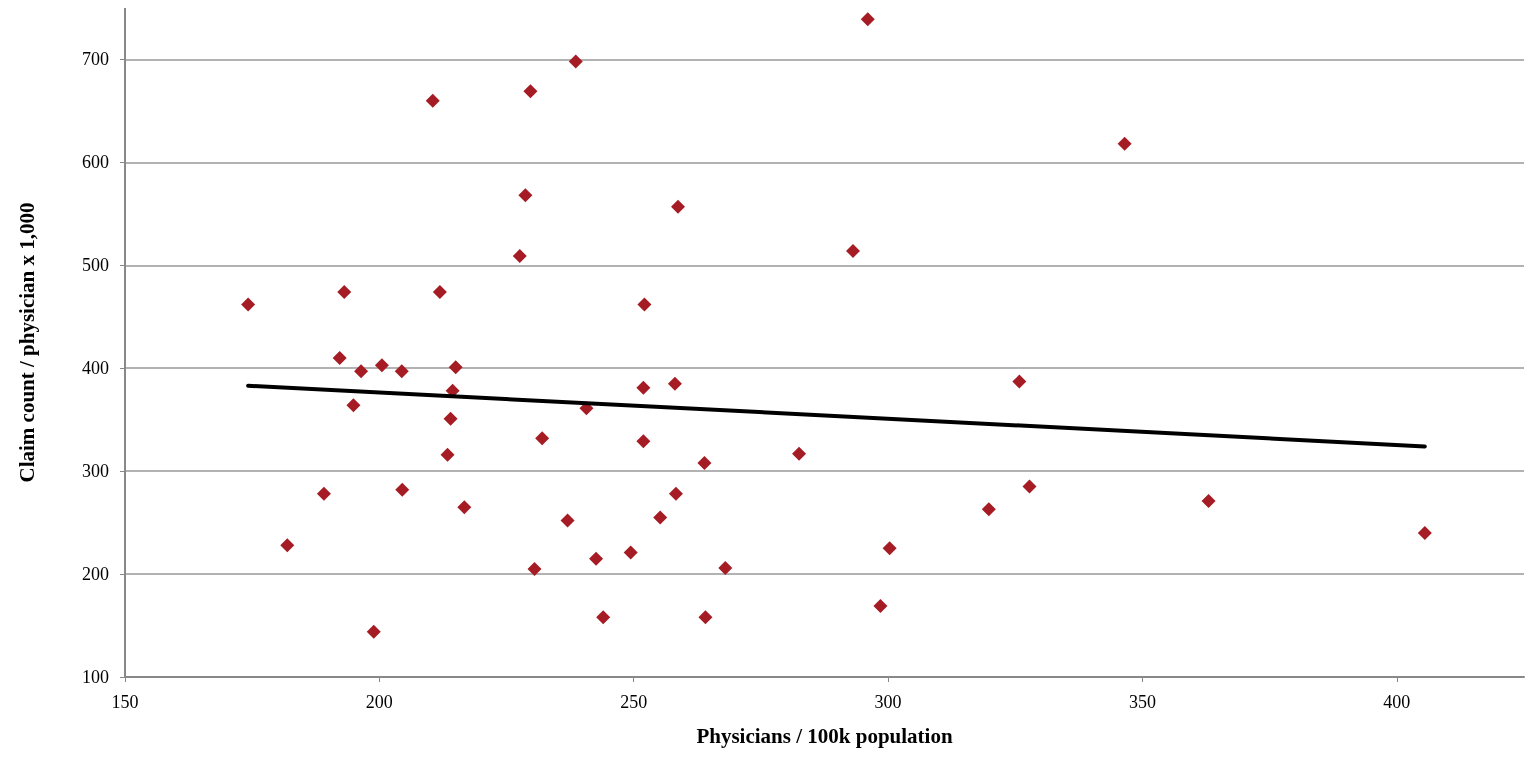 This screenshot has height=761, width=1533. What do you see at coordinates (95, 265) in the screenshot?
I see `y-tick-label: 500` at bounding box center [95, 265].